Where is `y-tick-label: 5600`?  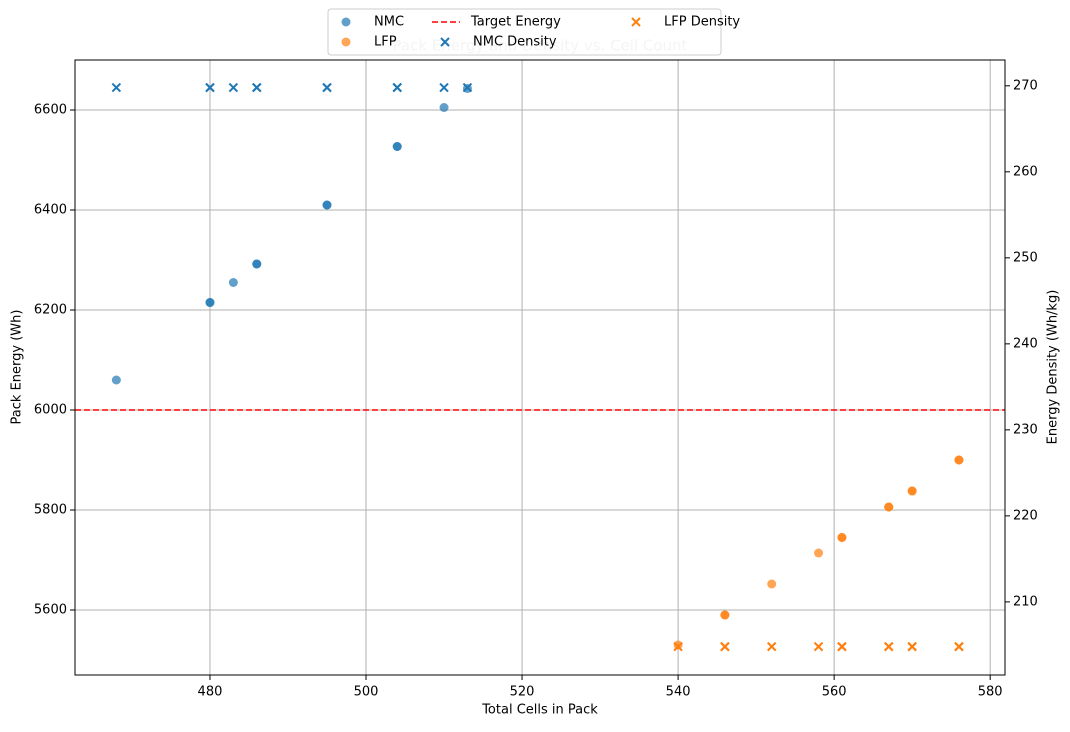 y-tick-label: 5600 is located at coordinates (50, 610).